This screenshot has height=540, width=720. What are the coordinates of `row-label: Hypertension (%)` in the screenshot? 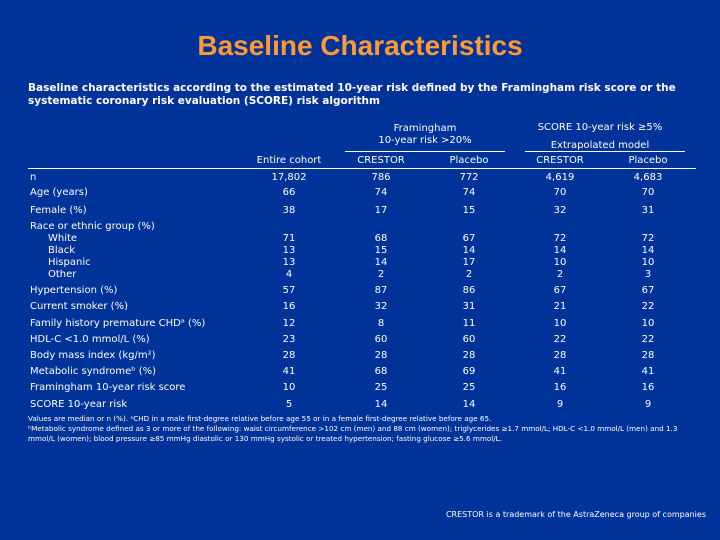 It's located at (74, 290).